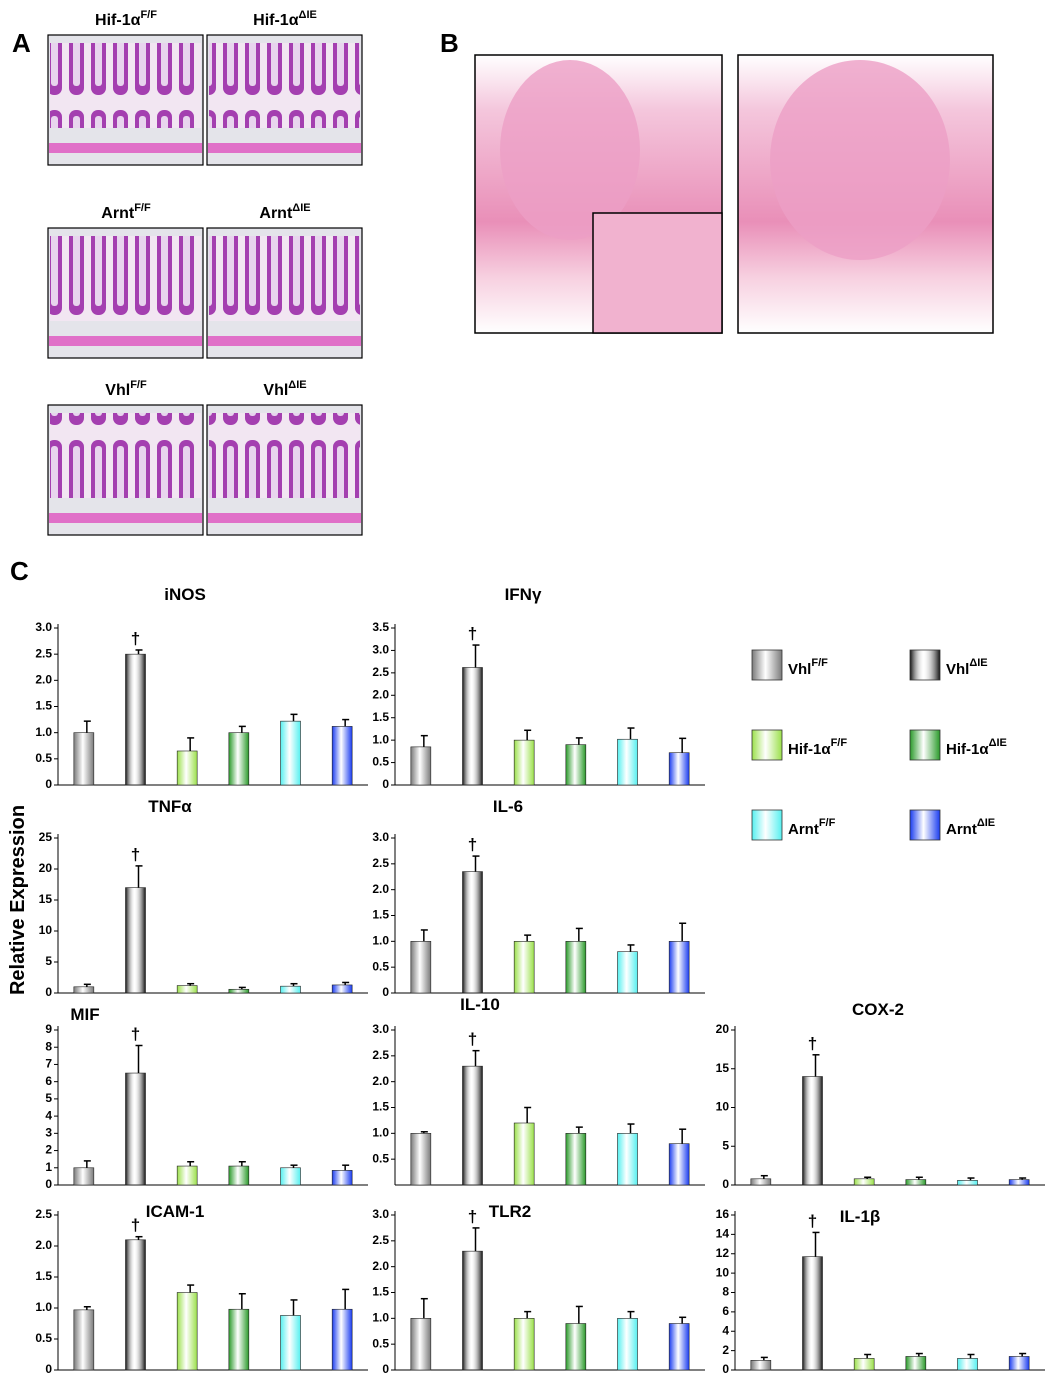 This screenshot has height=1380, width=1050. What do you see at coordinates (148, 15) in the screenshot?
I see `histology-title-sup: F/F` at bounding box center [148, 15].